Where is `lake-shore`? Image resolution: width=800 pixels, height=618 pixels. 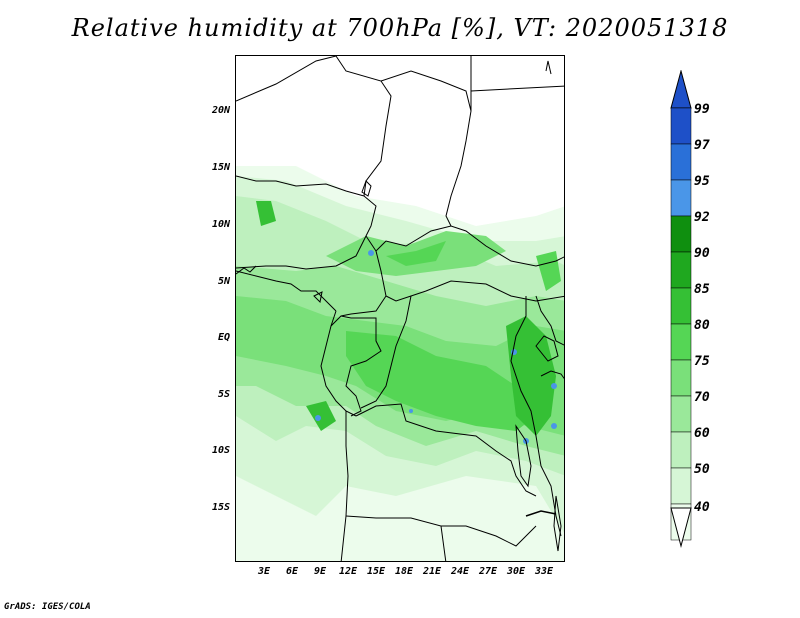 lake-shore is located at coordinates (552, 375).